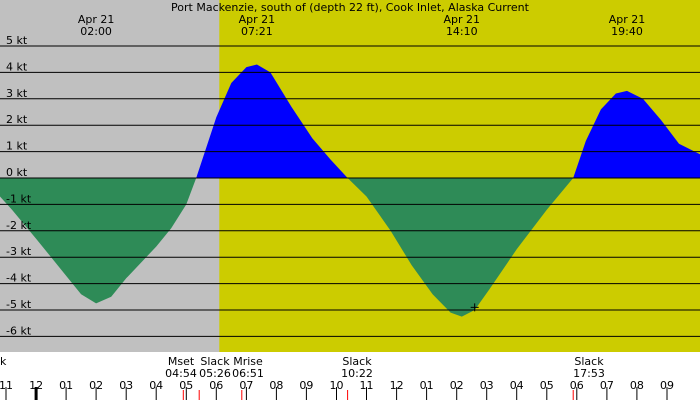  What do you see at coordinates (19, 198) in the screenshot?
I see `y-tick-label: -1 kt` at bounding box center [19, 198].